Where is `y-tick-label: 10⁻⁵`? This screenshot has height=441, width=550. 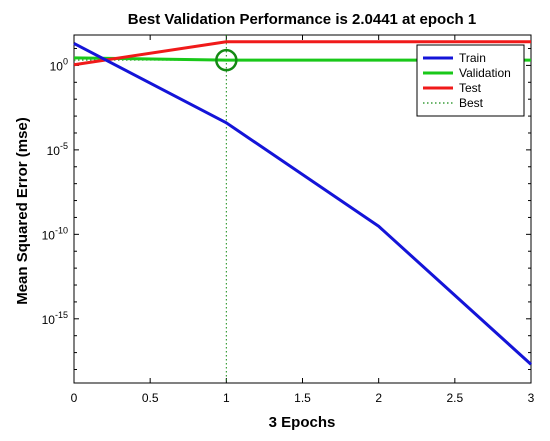
y-tick-label: 10⁻⁵ is located at coordinates (57, 149).